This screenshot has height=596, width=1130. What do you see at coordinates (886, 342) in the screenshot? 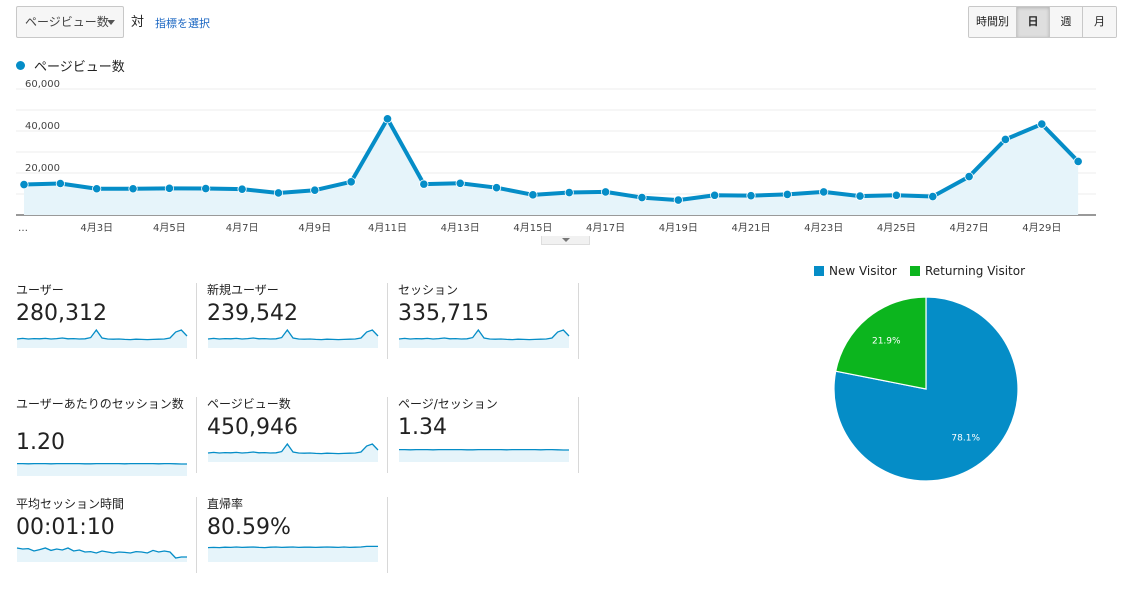
I see `pie-slice-label: 21.9%` at bounding box center [886, 342].